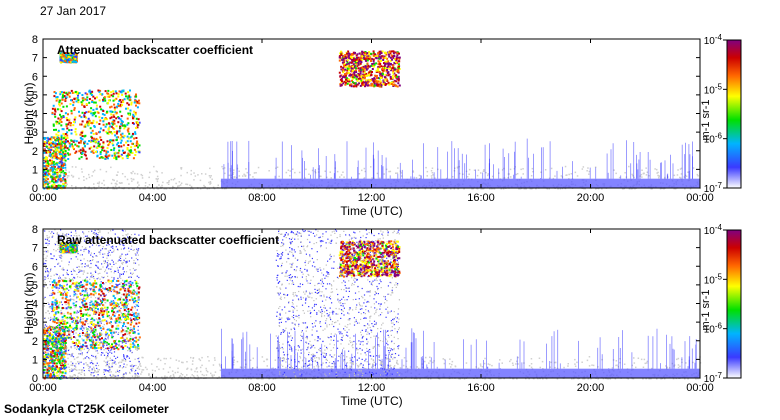 This screenshot has height=420, width=780. Describe the element at coordinates (155, 50) in the screenshot. I see `chart-title: Attenuated backscatter coefficient` at that location.